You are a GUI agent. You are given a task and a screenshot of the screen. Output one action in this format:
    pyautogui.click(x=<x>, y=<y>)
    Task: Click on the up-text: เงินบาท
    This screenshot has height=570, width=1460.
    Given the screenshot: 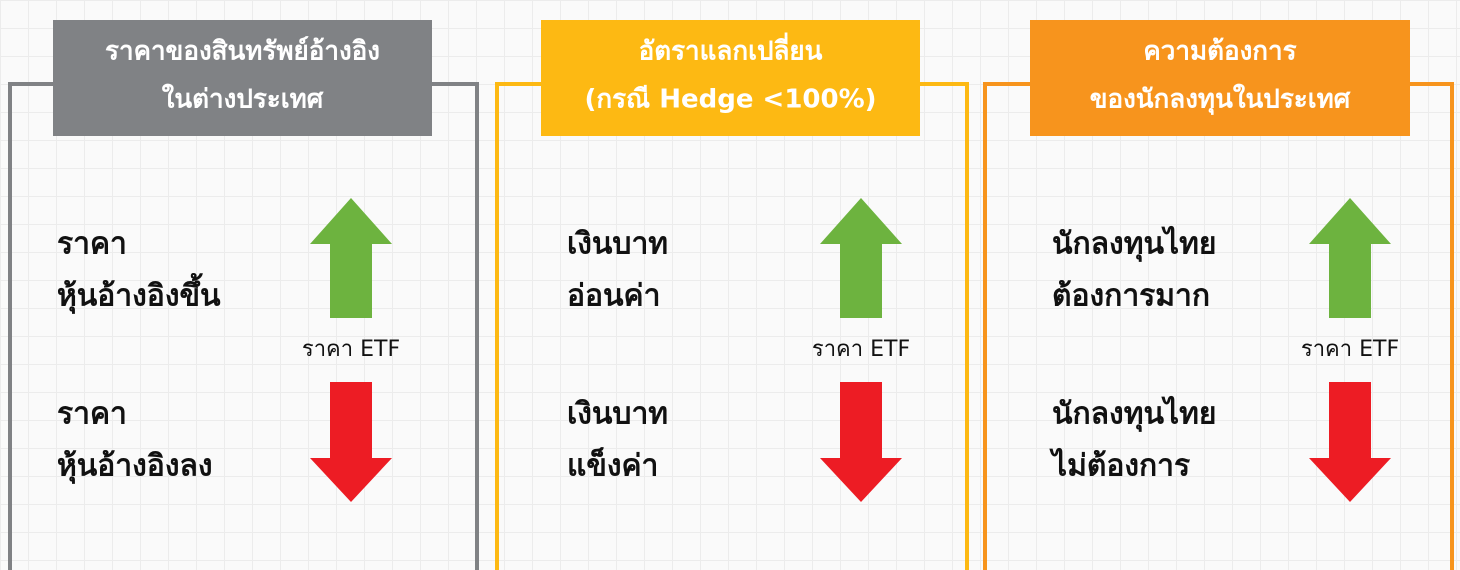 What is the action you would take?
    pyautogui.click(x=617, y=244)
    